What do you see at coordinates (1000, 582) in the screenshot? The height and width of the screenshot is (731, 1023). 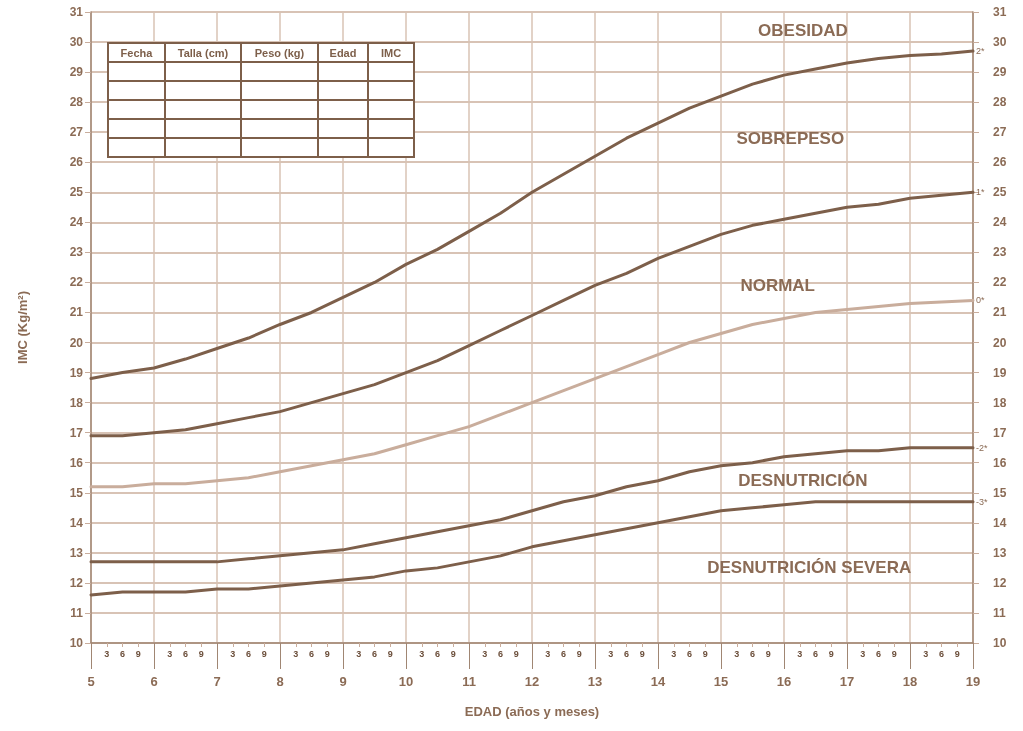 I see `y2-tick-label: 12` at bounding box center [1000, 582].